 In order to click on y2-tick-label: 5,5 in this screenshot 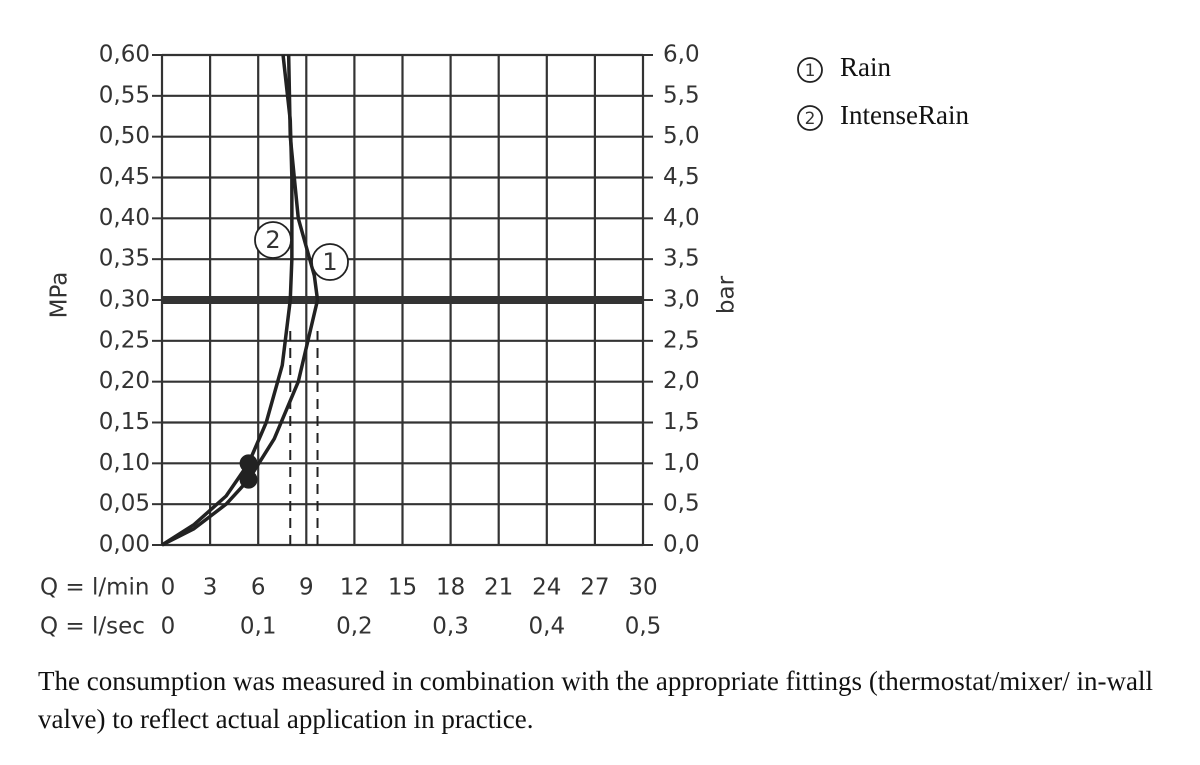, I will do `click(681, 95)`.